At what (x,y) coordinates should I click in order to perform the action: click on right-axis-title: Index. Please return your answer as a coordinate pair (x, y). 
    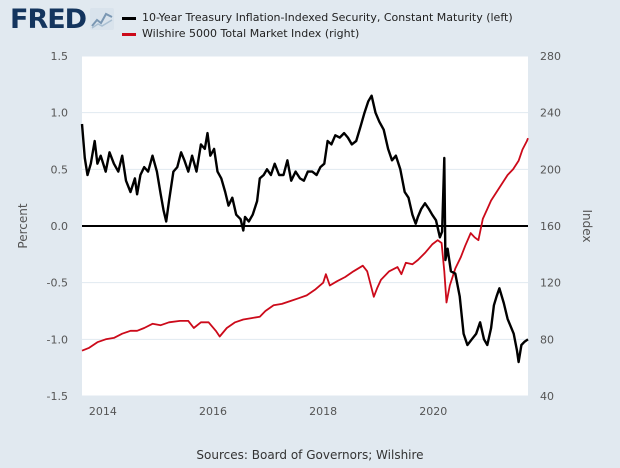
    Looking at the image, I should click on (587, 225).